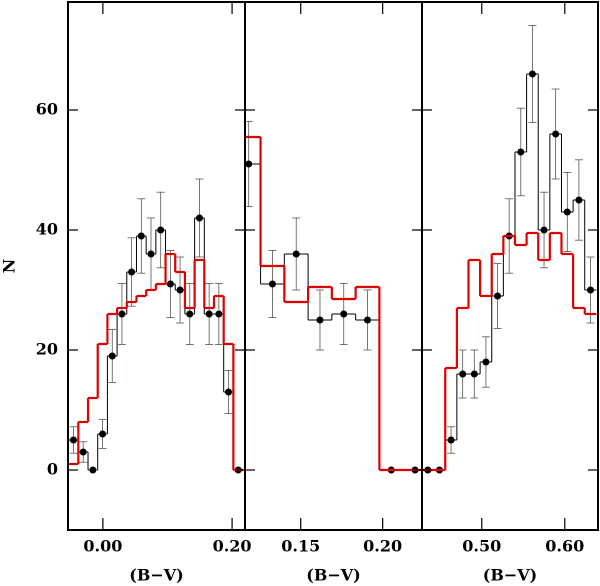  Describe the element at coordinates (156, 326) in the screenshot. I see `panel` at that location.